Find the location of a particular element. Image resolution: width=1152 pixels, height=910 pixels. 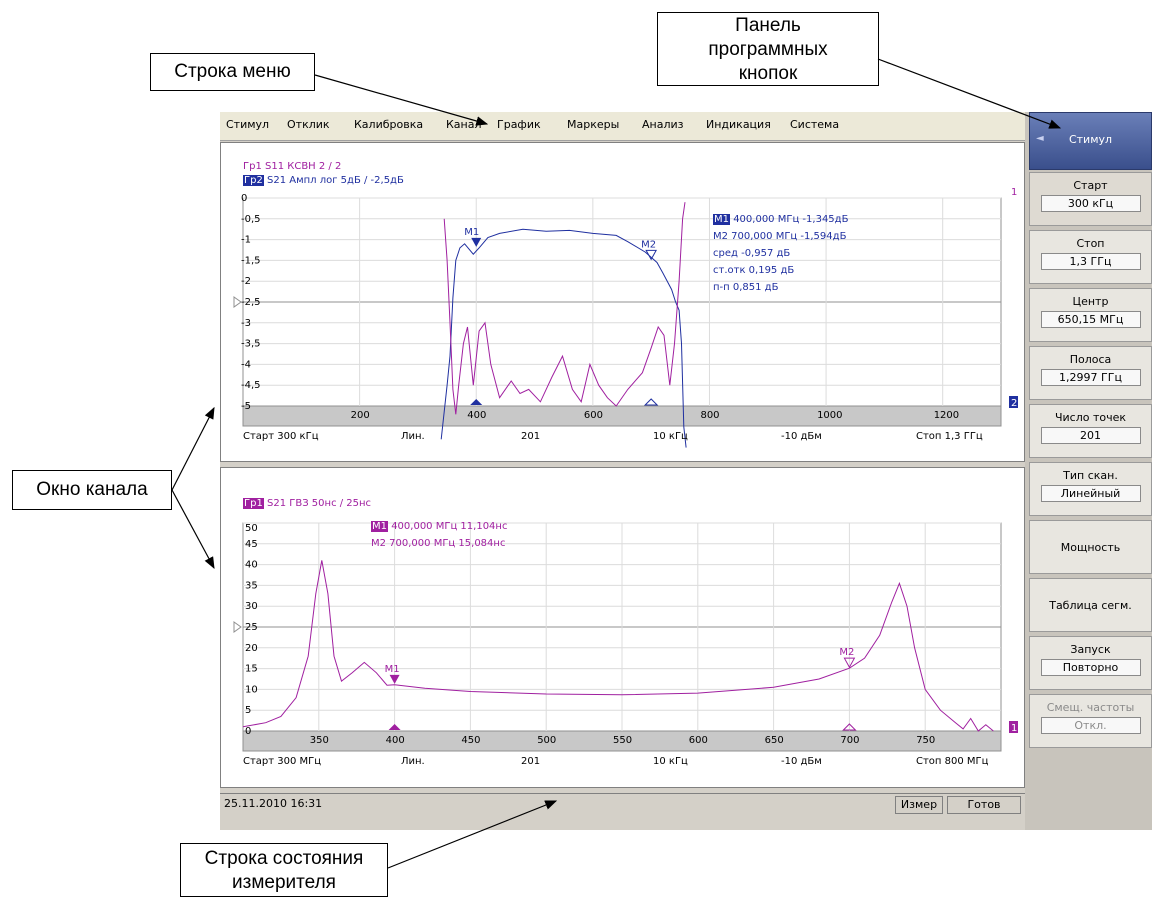

menu-calibration: Калибровка is located at coordinates (389, 124).